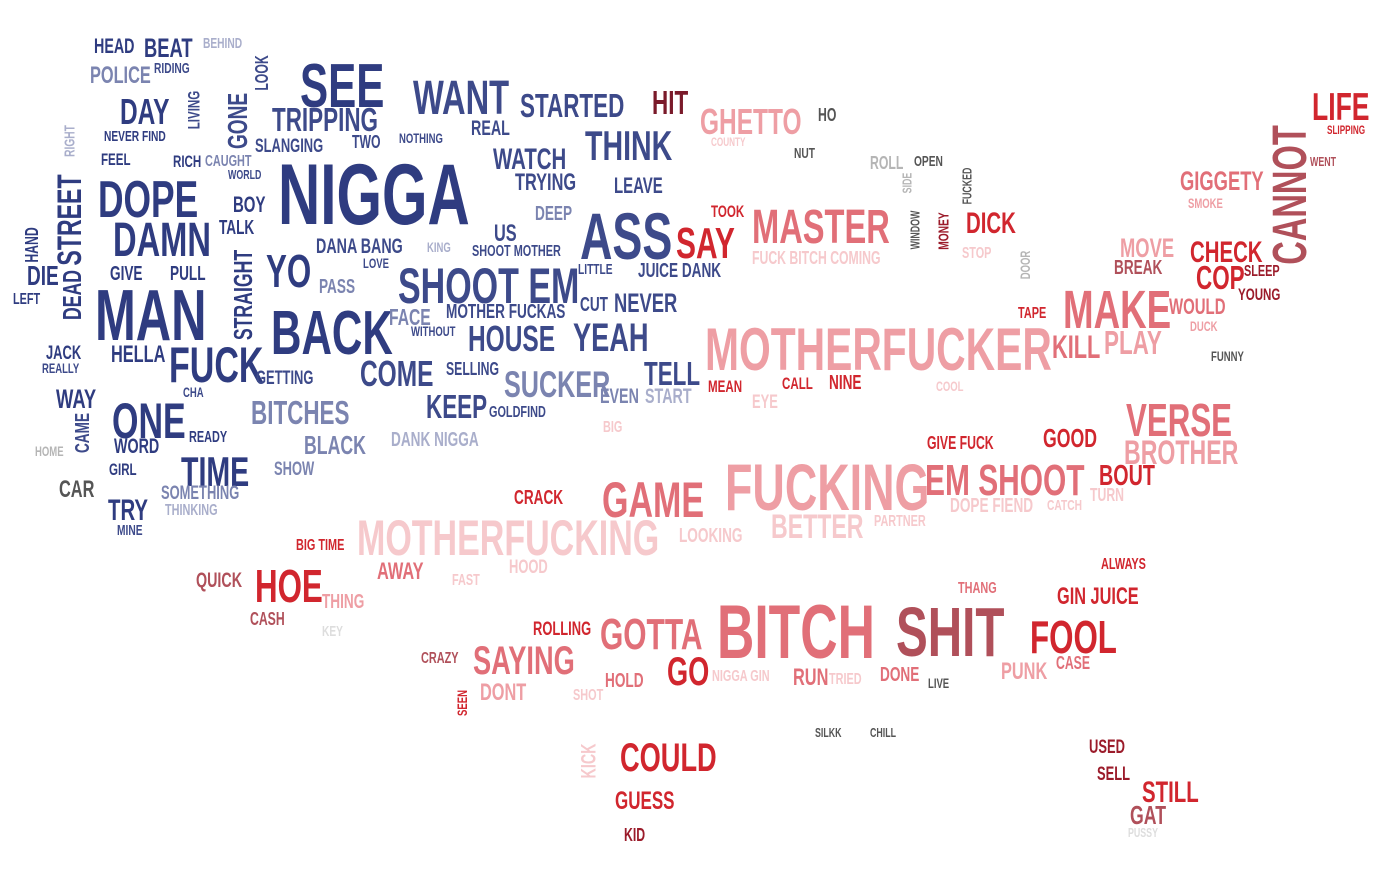 The image size is (1395, 877). I want to click on word: COME, so click(397, 373).